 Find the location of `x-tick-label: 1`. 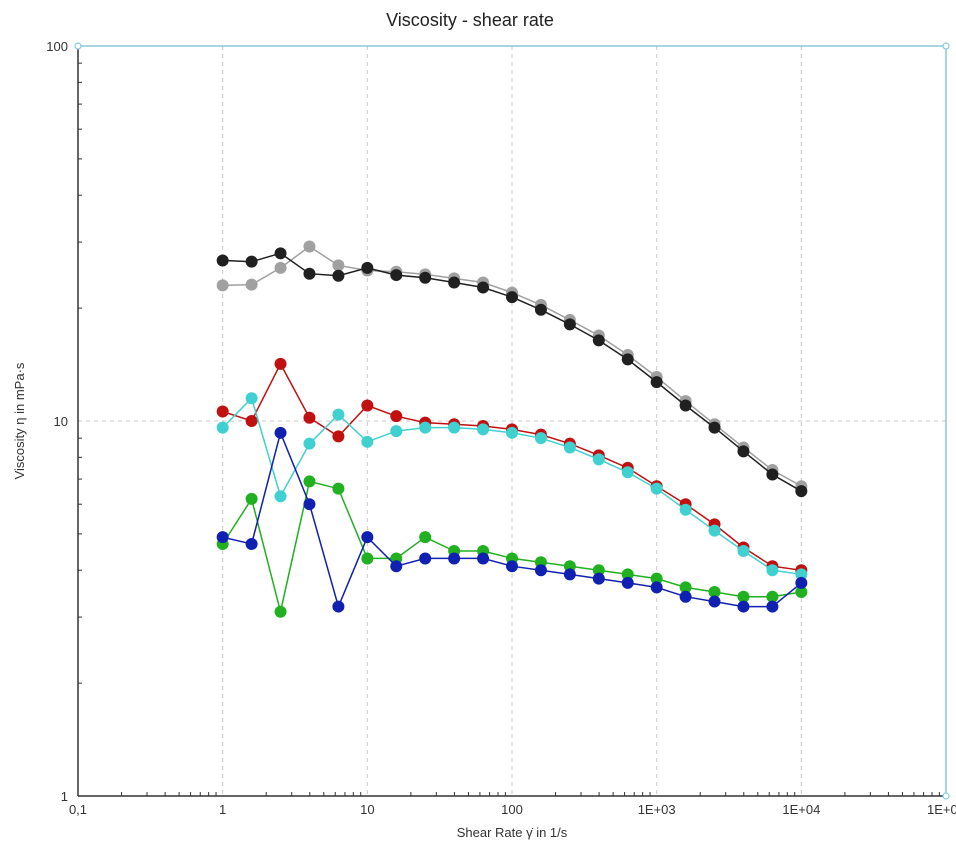

x-tick-label: 1 is located at coordinates (222, 809).